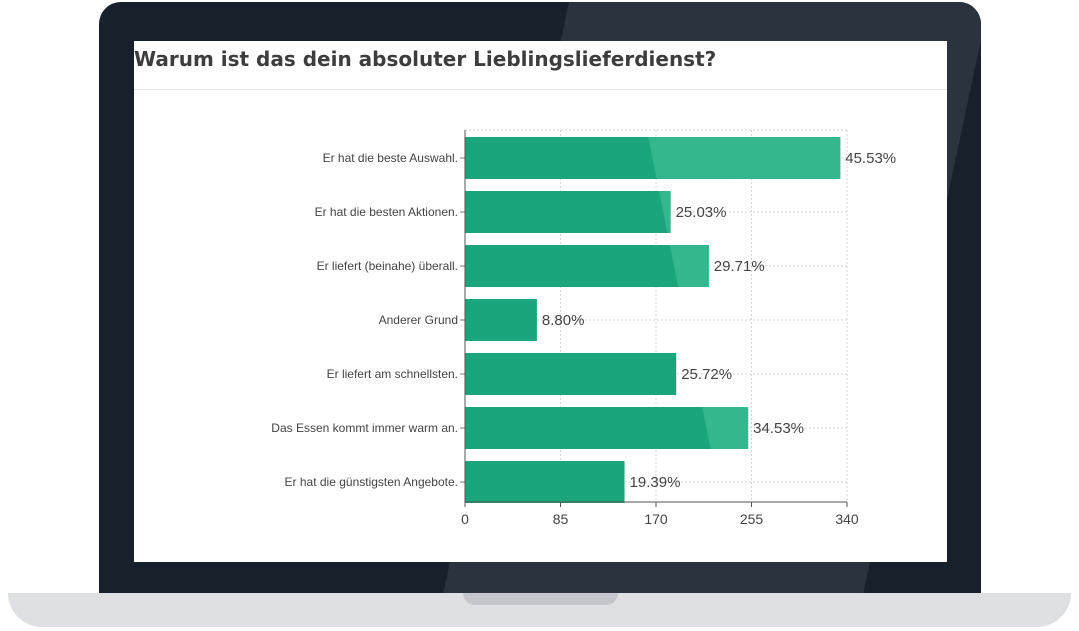  Describe the element at coordinates (539, 610) in the screenshot. I see `laptop-base` at that location.